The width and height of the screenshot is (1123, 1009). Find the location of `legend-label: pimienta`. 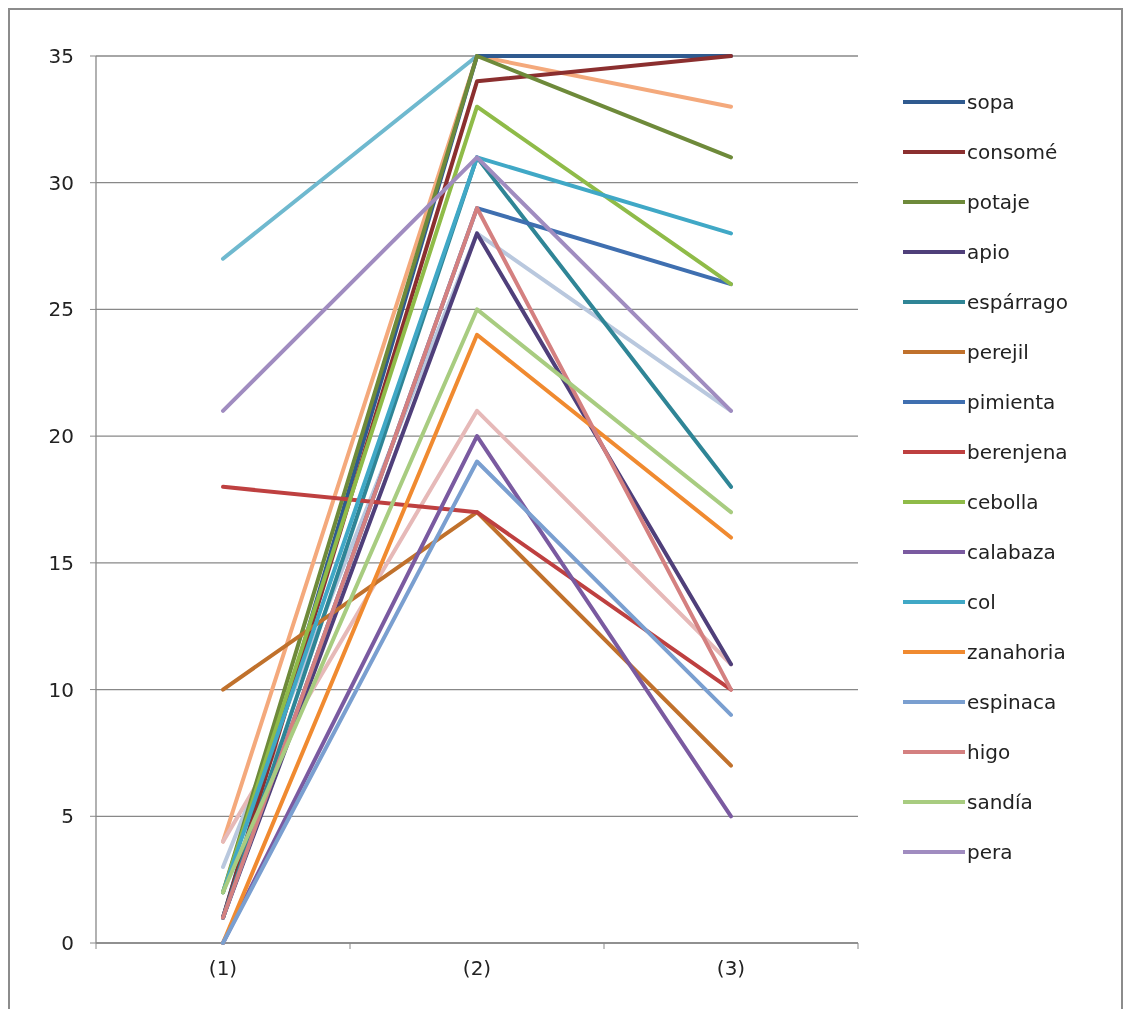

legend-label: pimienta is located at coordinates (1011, 402).